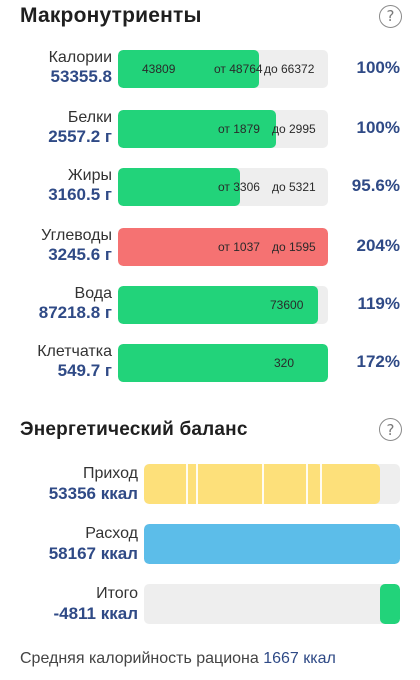  I want to click on macro-bar: 320, so click(223, 363).